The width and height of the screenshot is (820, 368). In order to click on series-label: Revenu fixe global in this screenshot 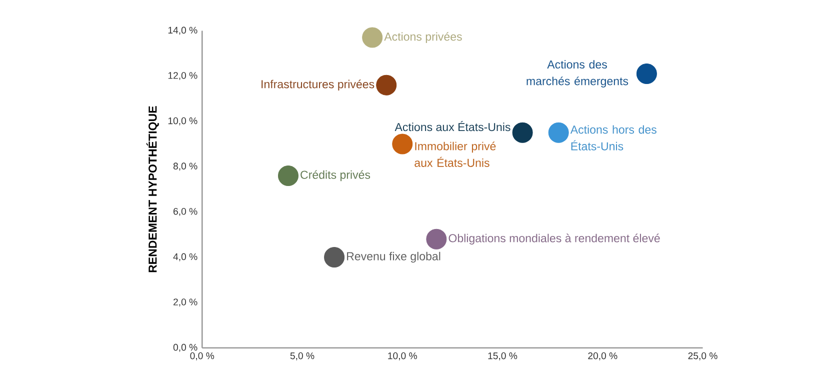, I will do `click(393, 257)`.